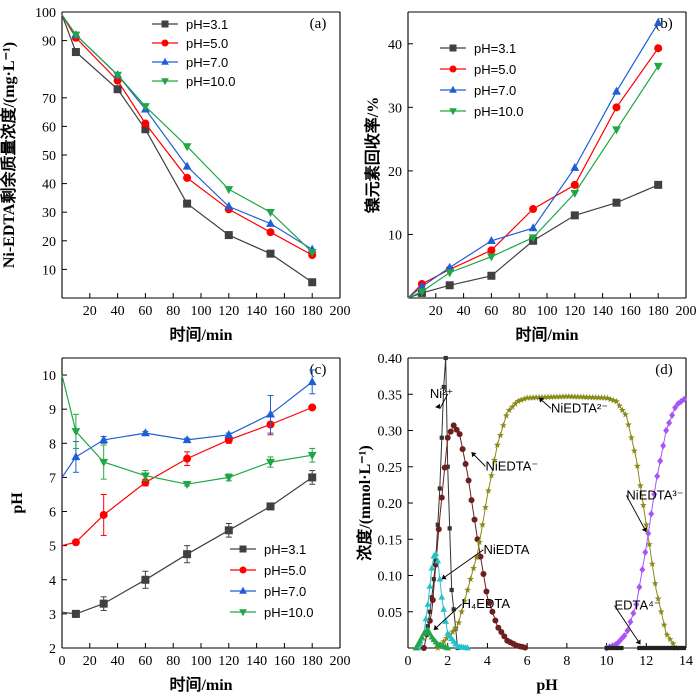  Describe the element at coordinates (228, 661) in the screenshot. I see `x-tick-label: 120` at that location.